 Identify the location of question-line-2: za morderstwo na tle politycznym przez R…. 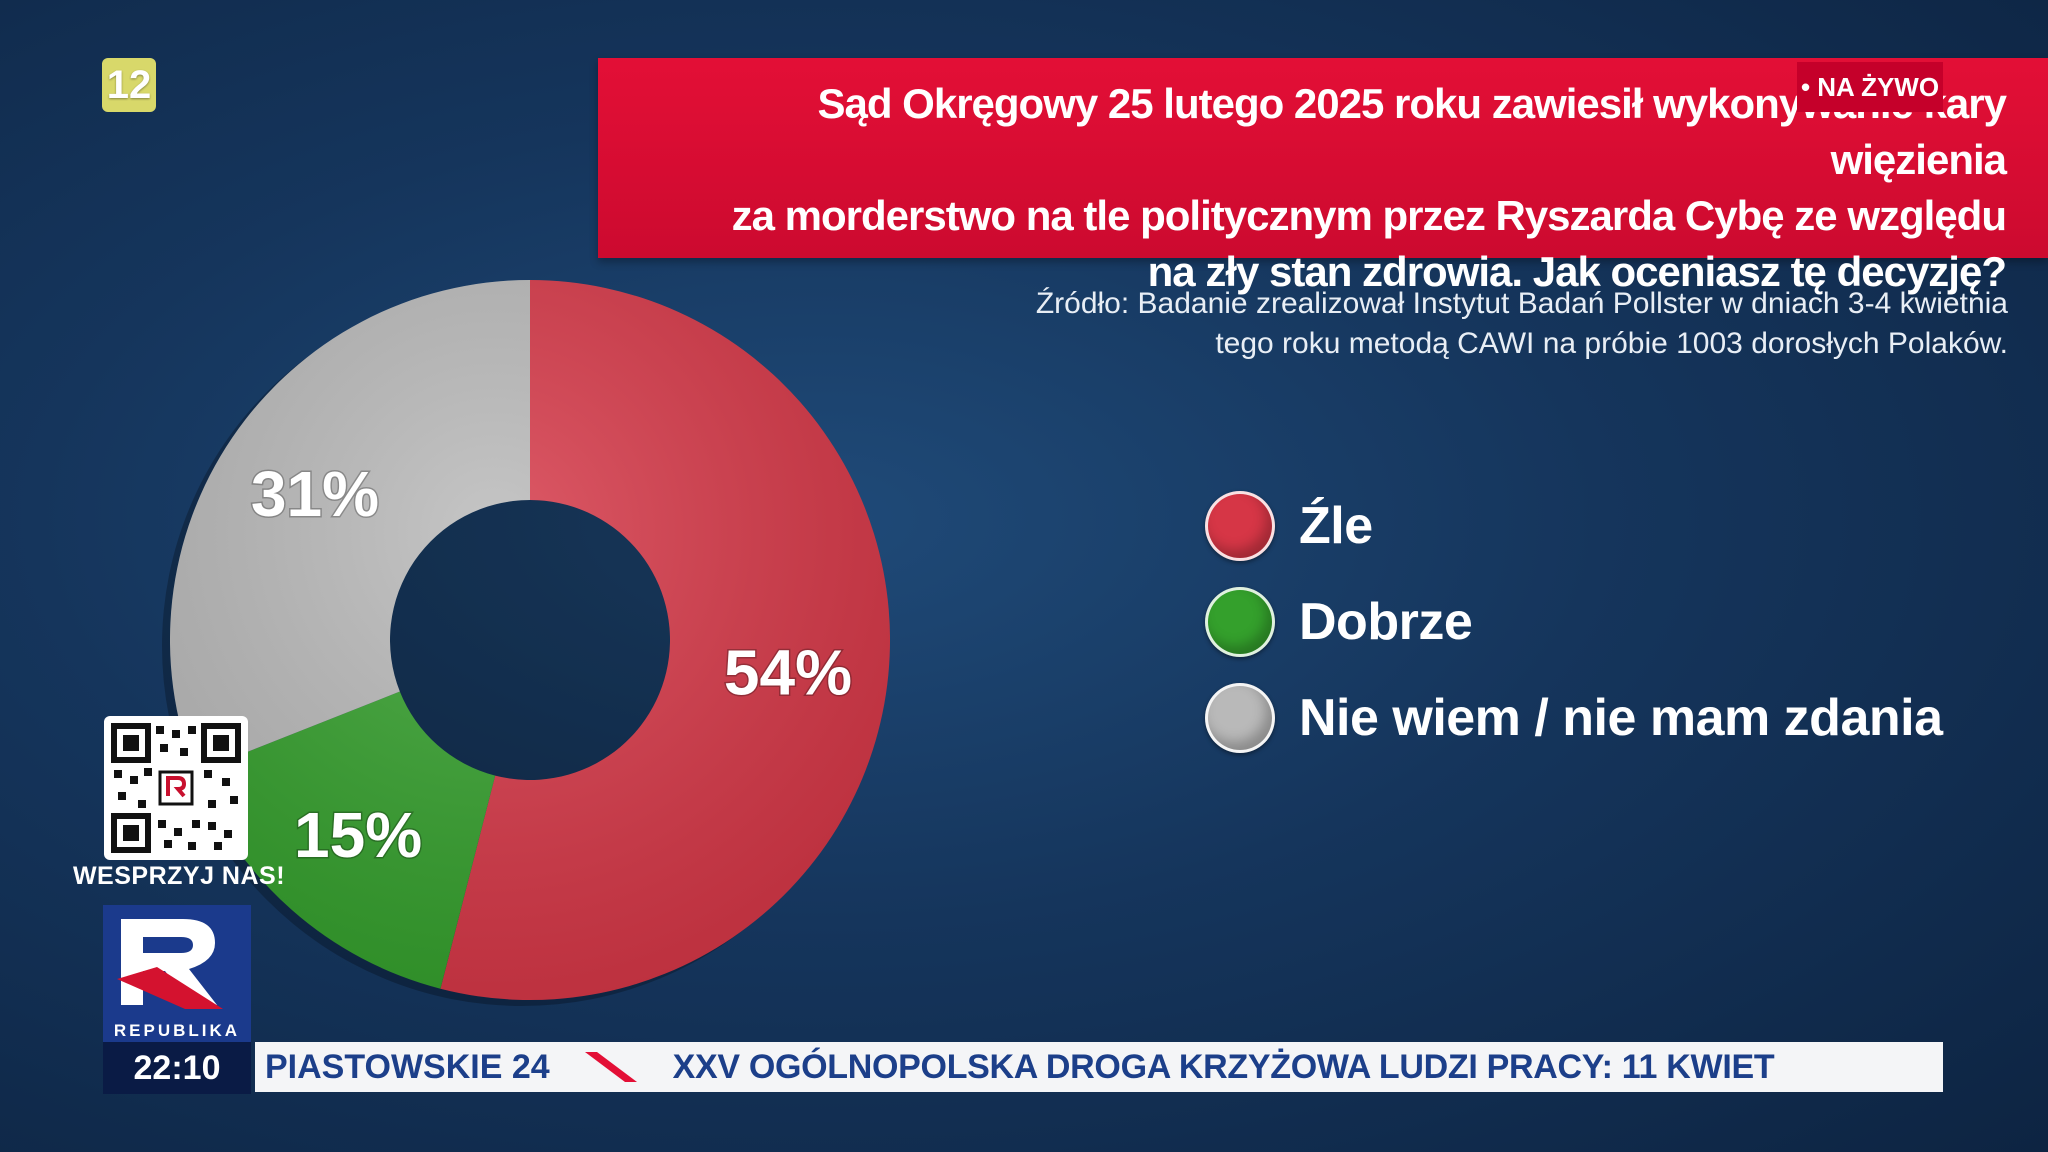
(1369, 215).